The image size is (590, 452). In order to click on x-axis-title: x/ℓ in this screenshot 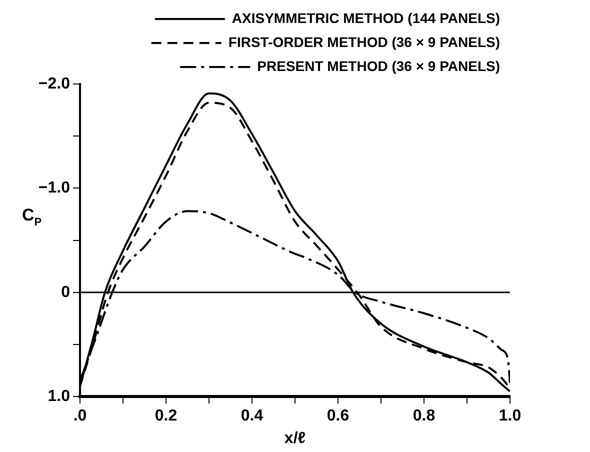, I will do `click(295, 438)`.